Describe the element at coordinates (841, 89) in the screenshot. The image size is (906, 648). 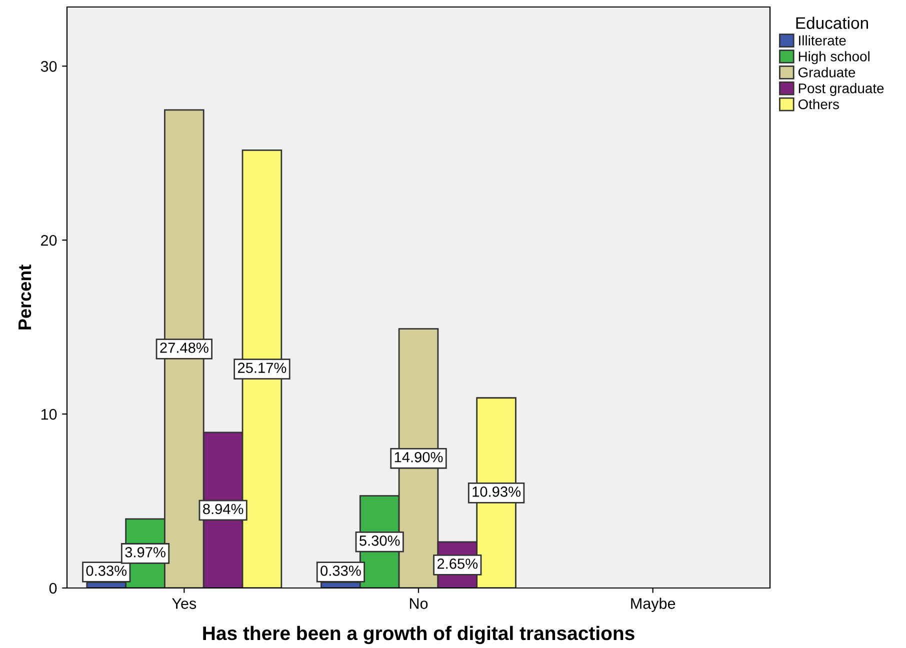
I see `legend-label: Post graduate` at that location.